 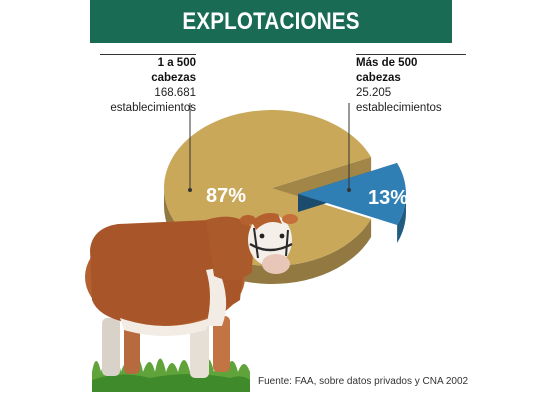 I want to click on leader-dot-small, so click(x=349, y=190).